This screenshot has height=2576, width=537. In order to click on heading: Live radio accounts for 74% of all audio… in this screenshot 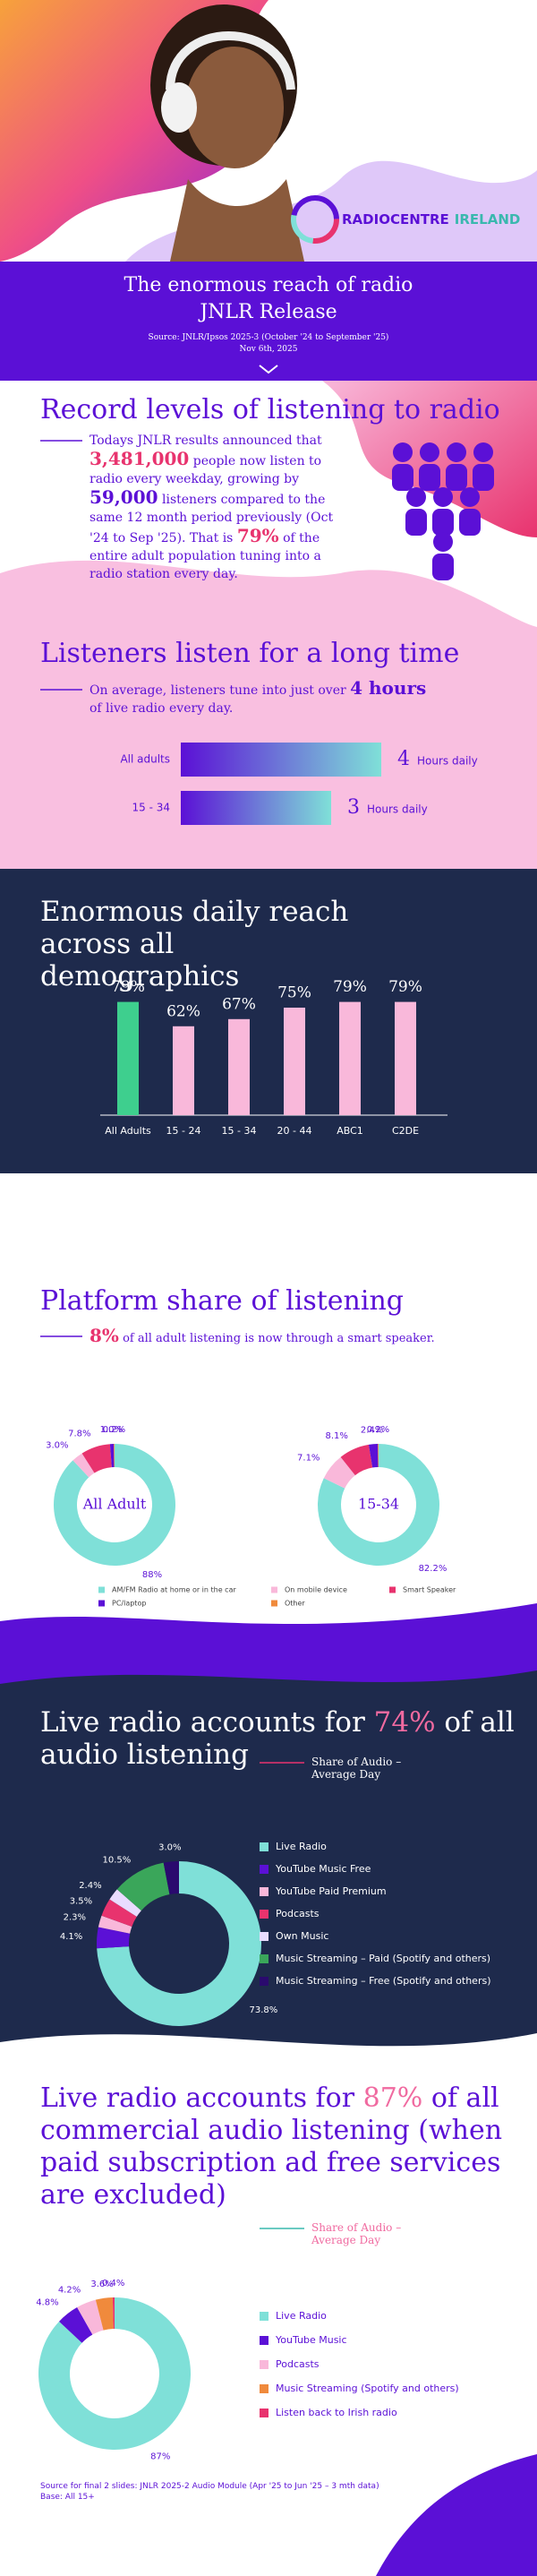, I will do `click(277, 1738)`.